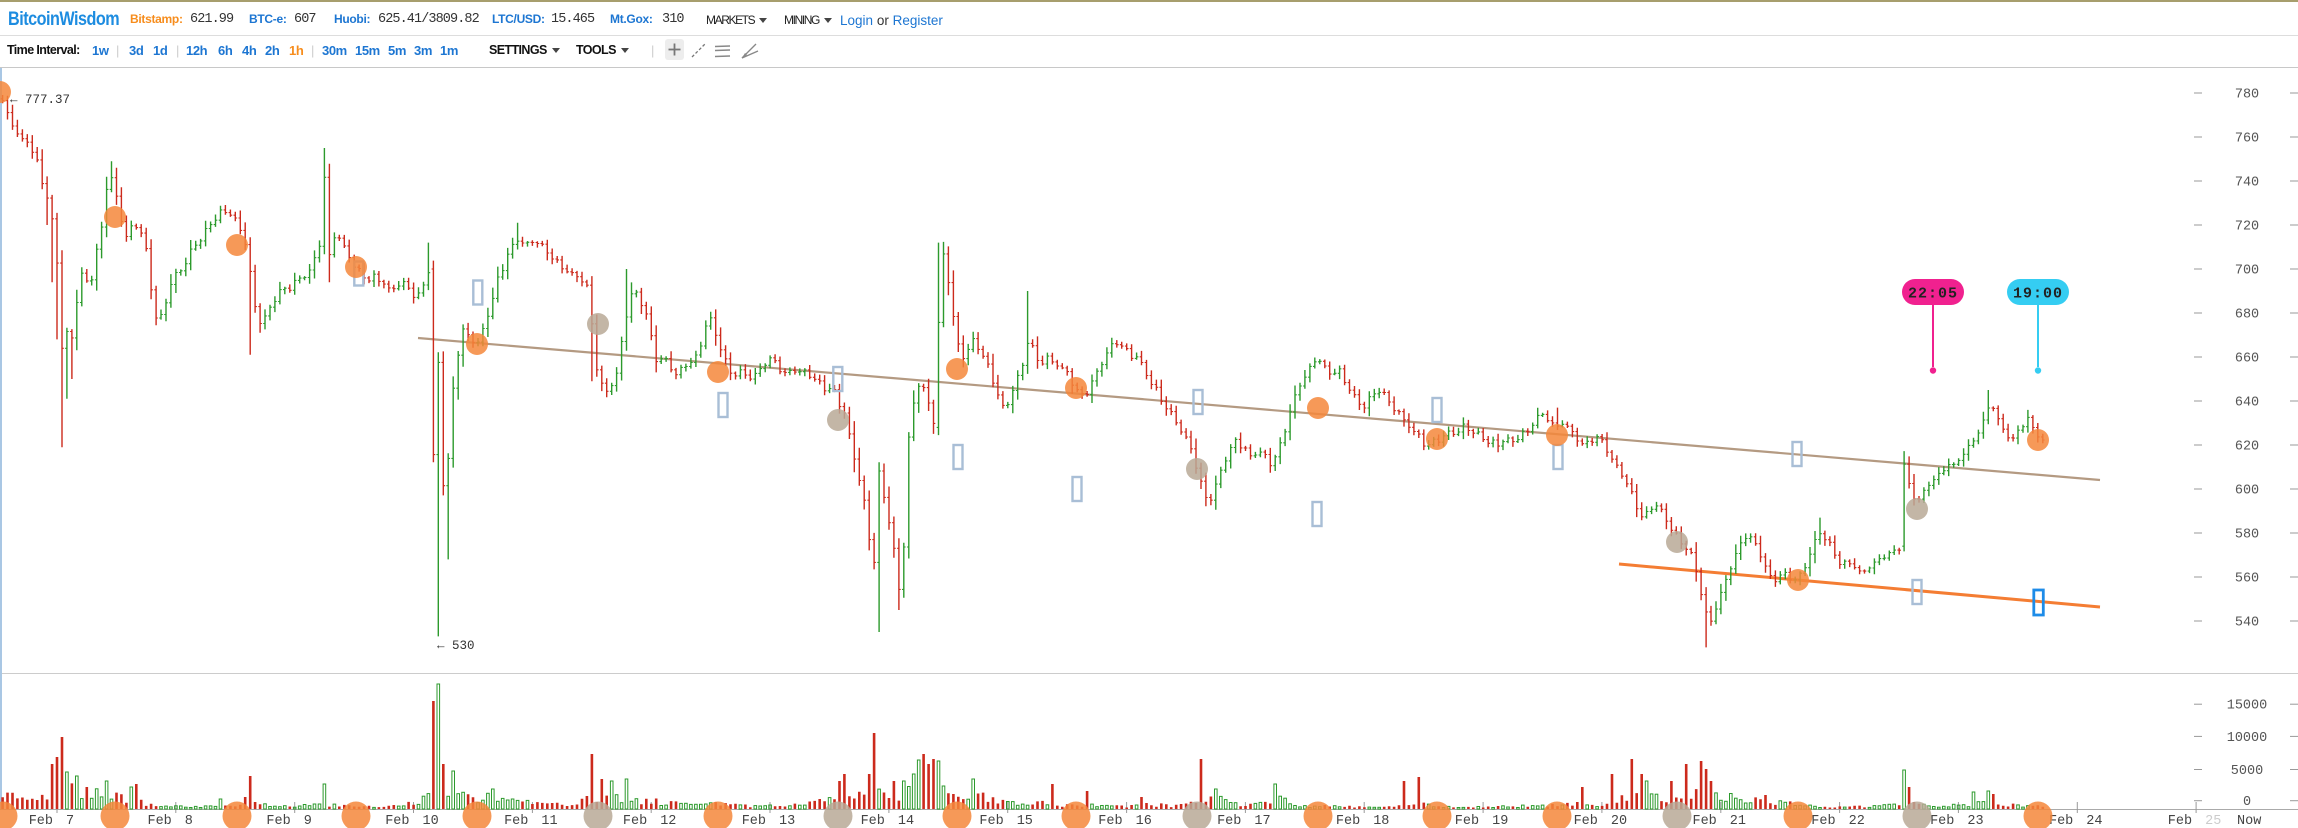 The height and width of the screenshot is (828, 2298). I want to click on svg-text: 19:00, so click(2038, 294).